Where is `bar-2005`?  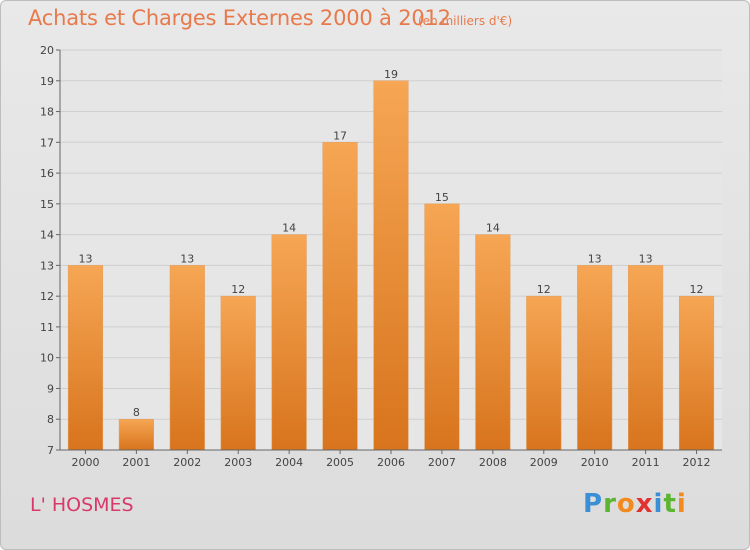 bar-2005 is located at coordinates (340, 296).